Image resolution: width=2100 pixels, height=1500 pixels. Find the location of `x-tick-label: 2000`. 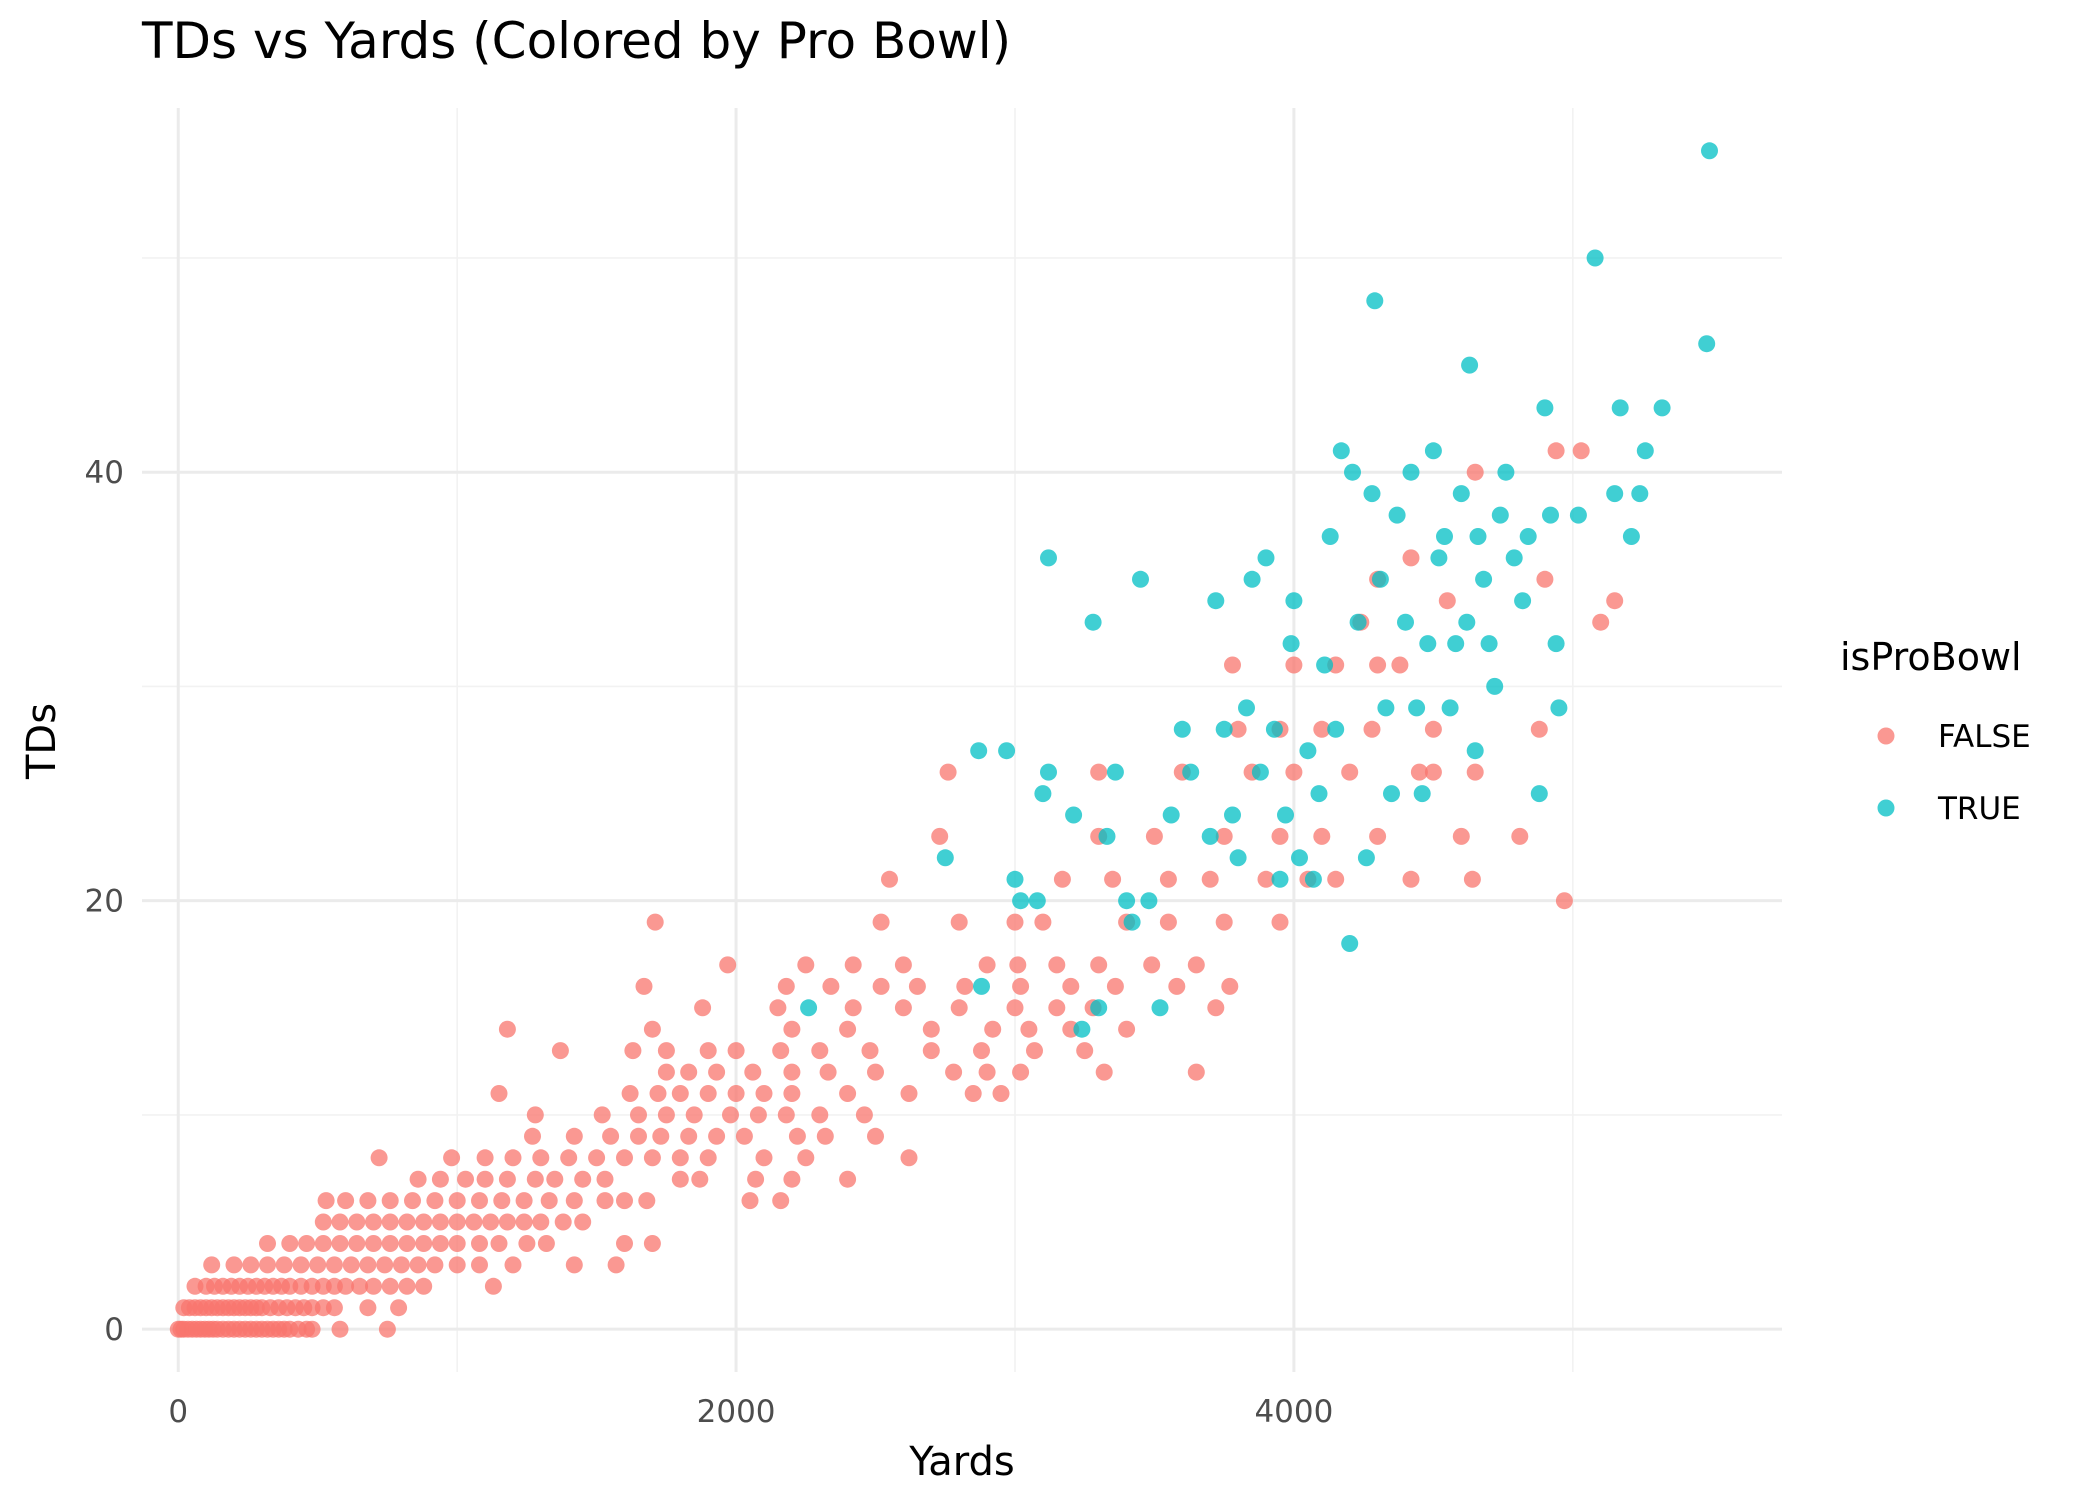

x-tick-label: 2000 is located at coordinates (736, 1412).